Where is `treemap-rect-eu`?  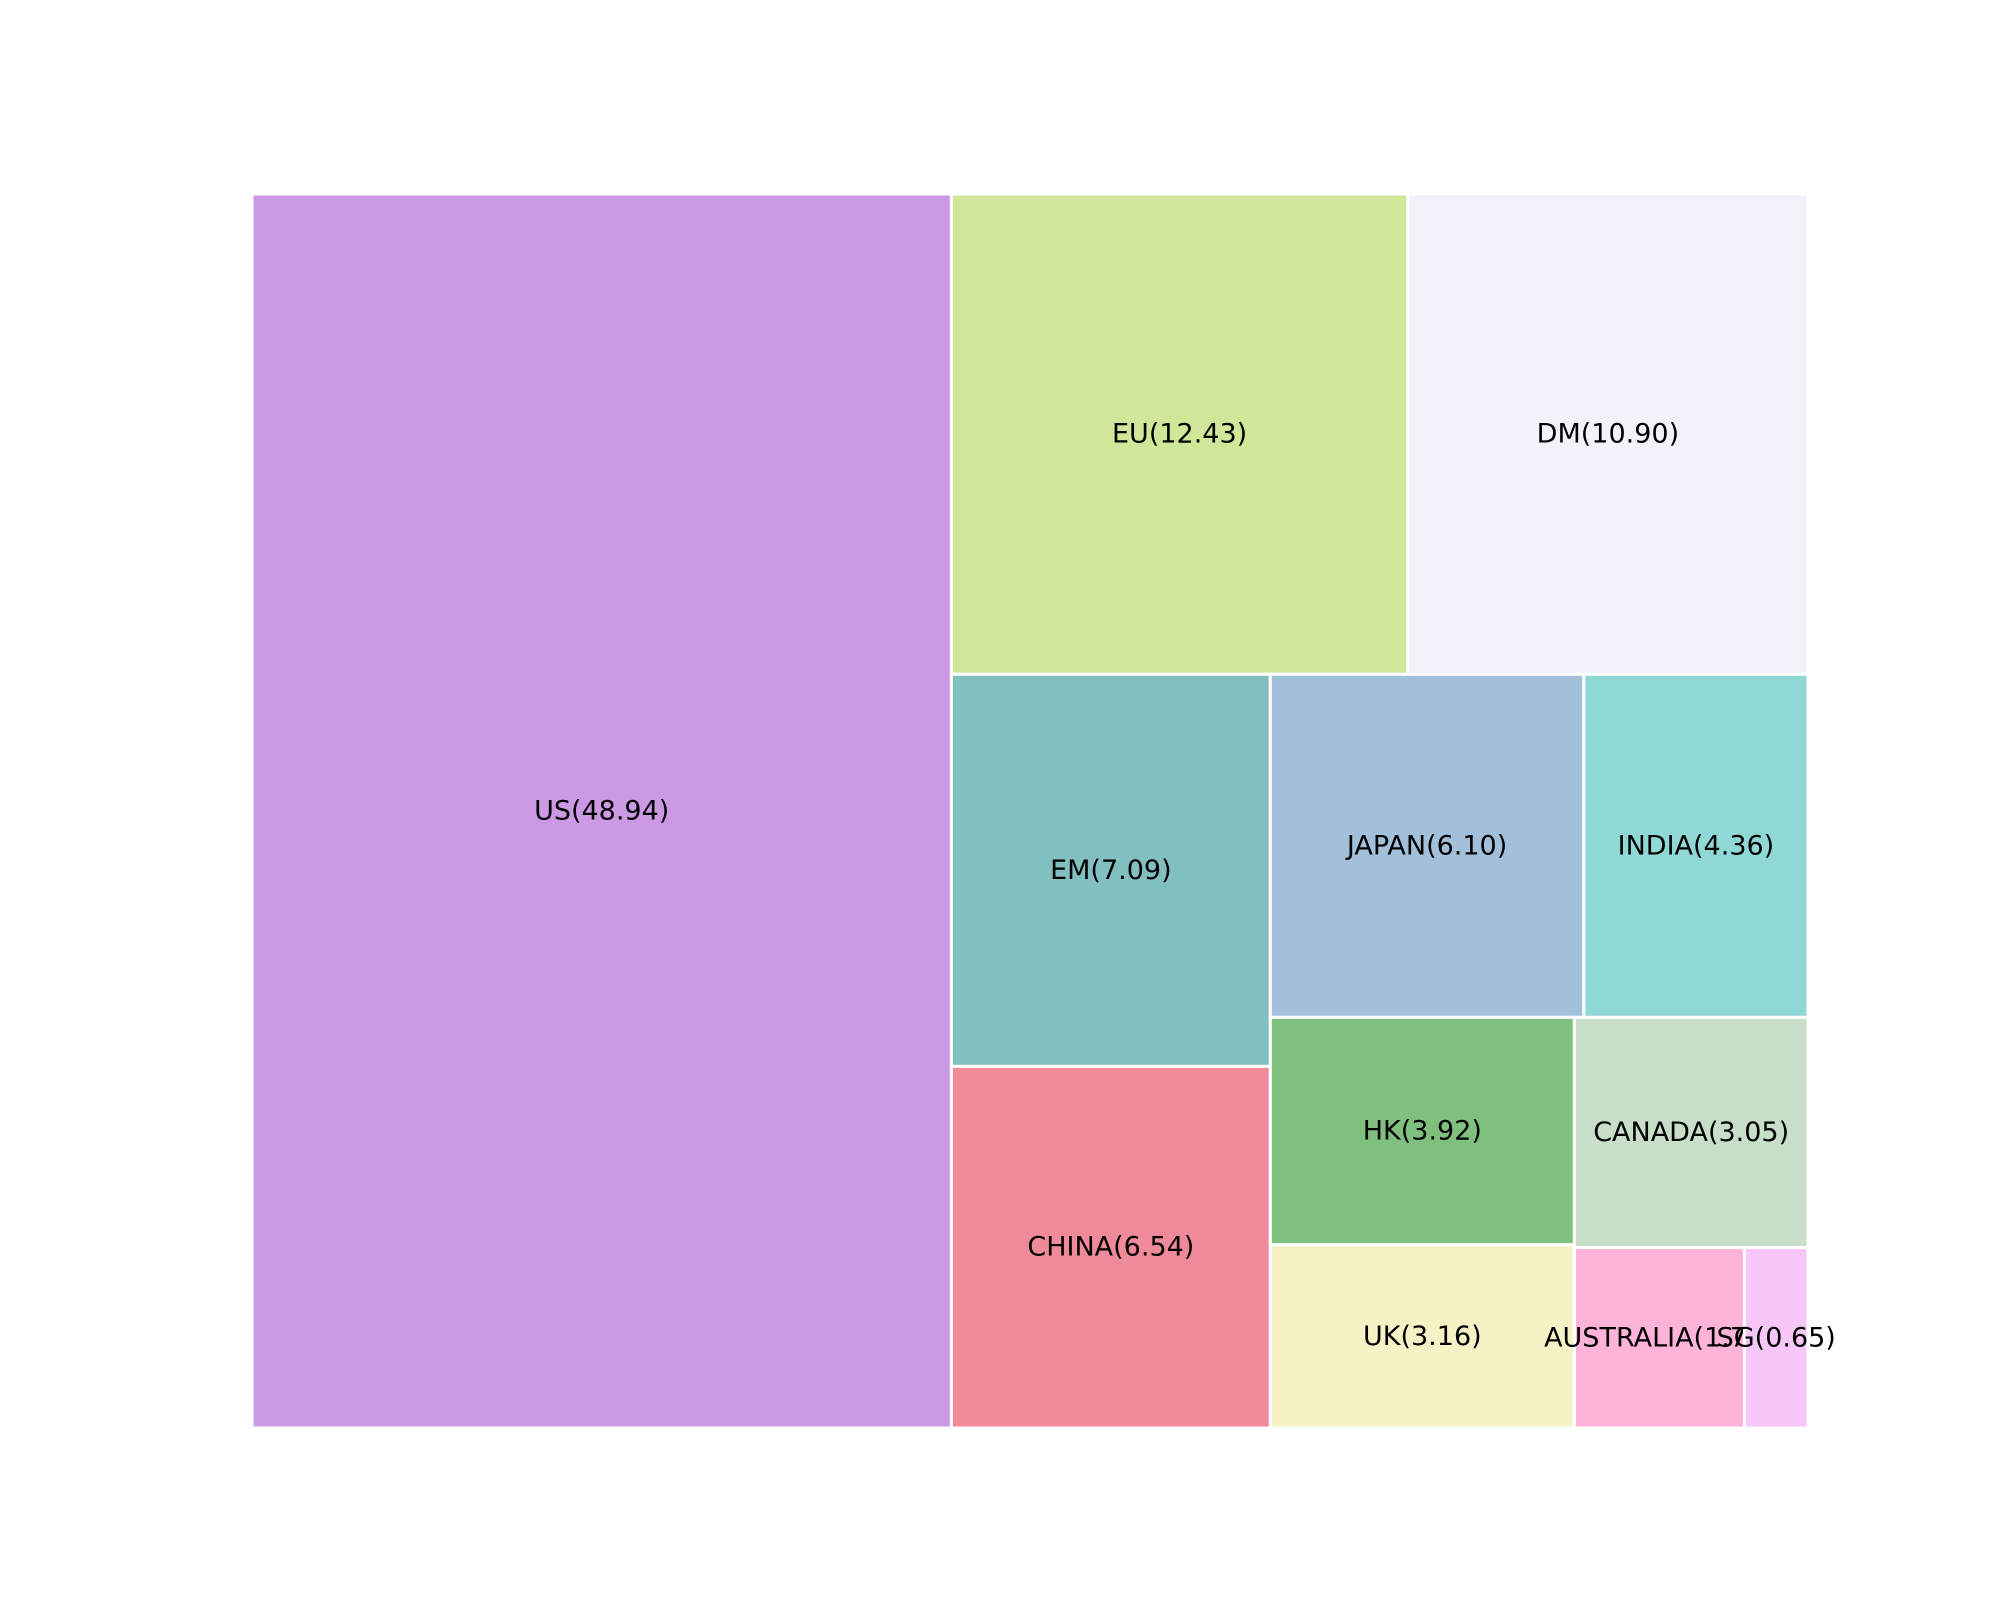 treemap-rect-eu is located at coordinates (1179, 434).